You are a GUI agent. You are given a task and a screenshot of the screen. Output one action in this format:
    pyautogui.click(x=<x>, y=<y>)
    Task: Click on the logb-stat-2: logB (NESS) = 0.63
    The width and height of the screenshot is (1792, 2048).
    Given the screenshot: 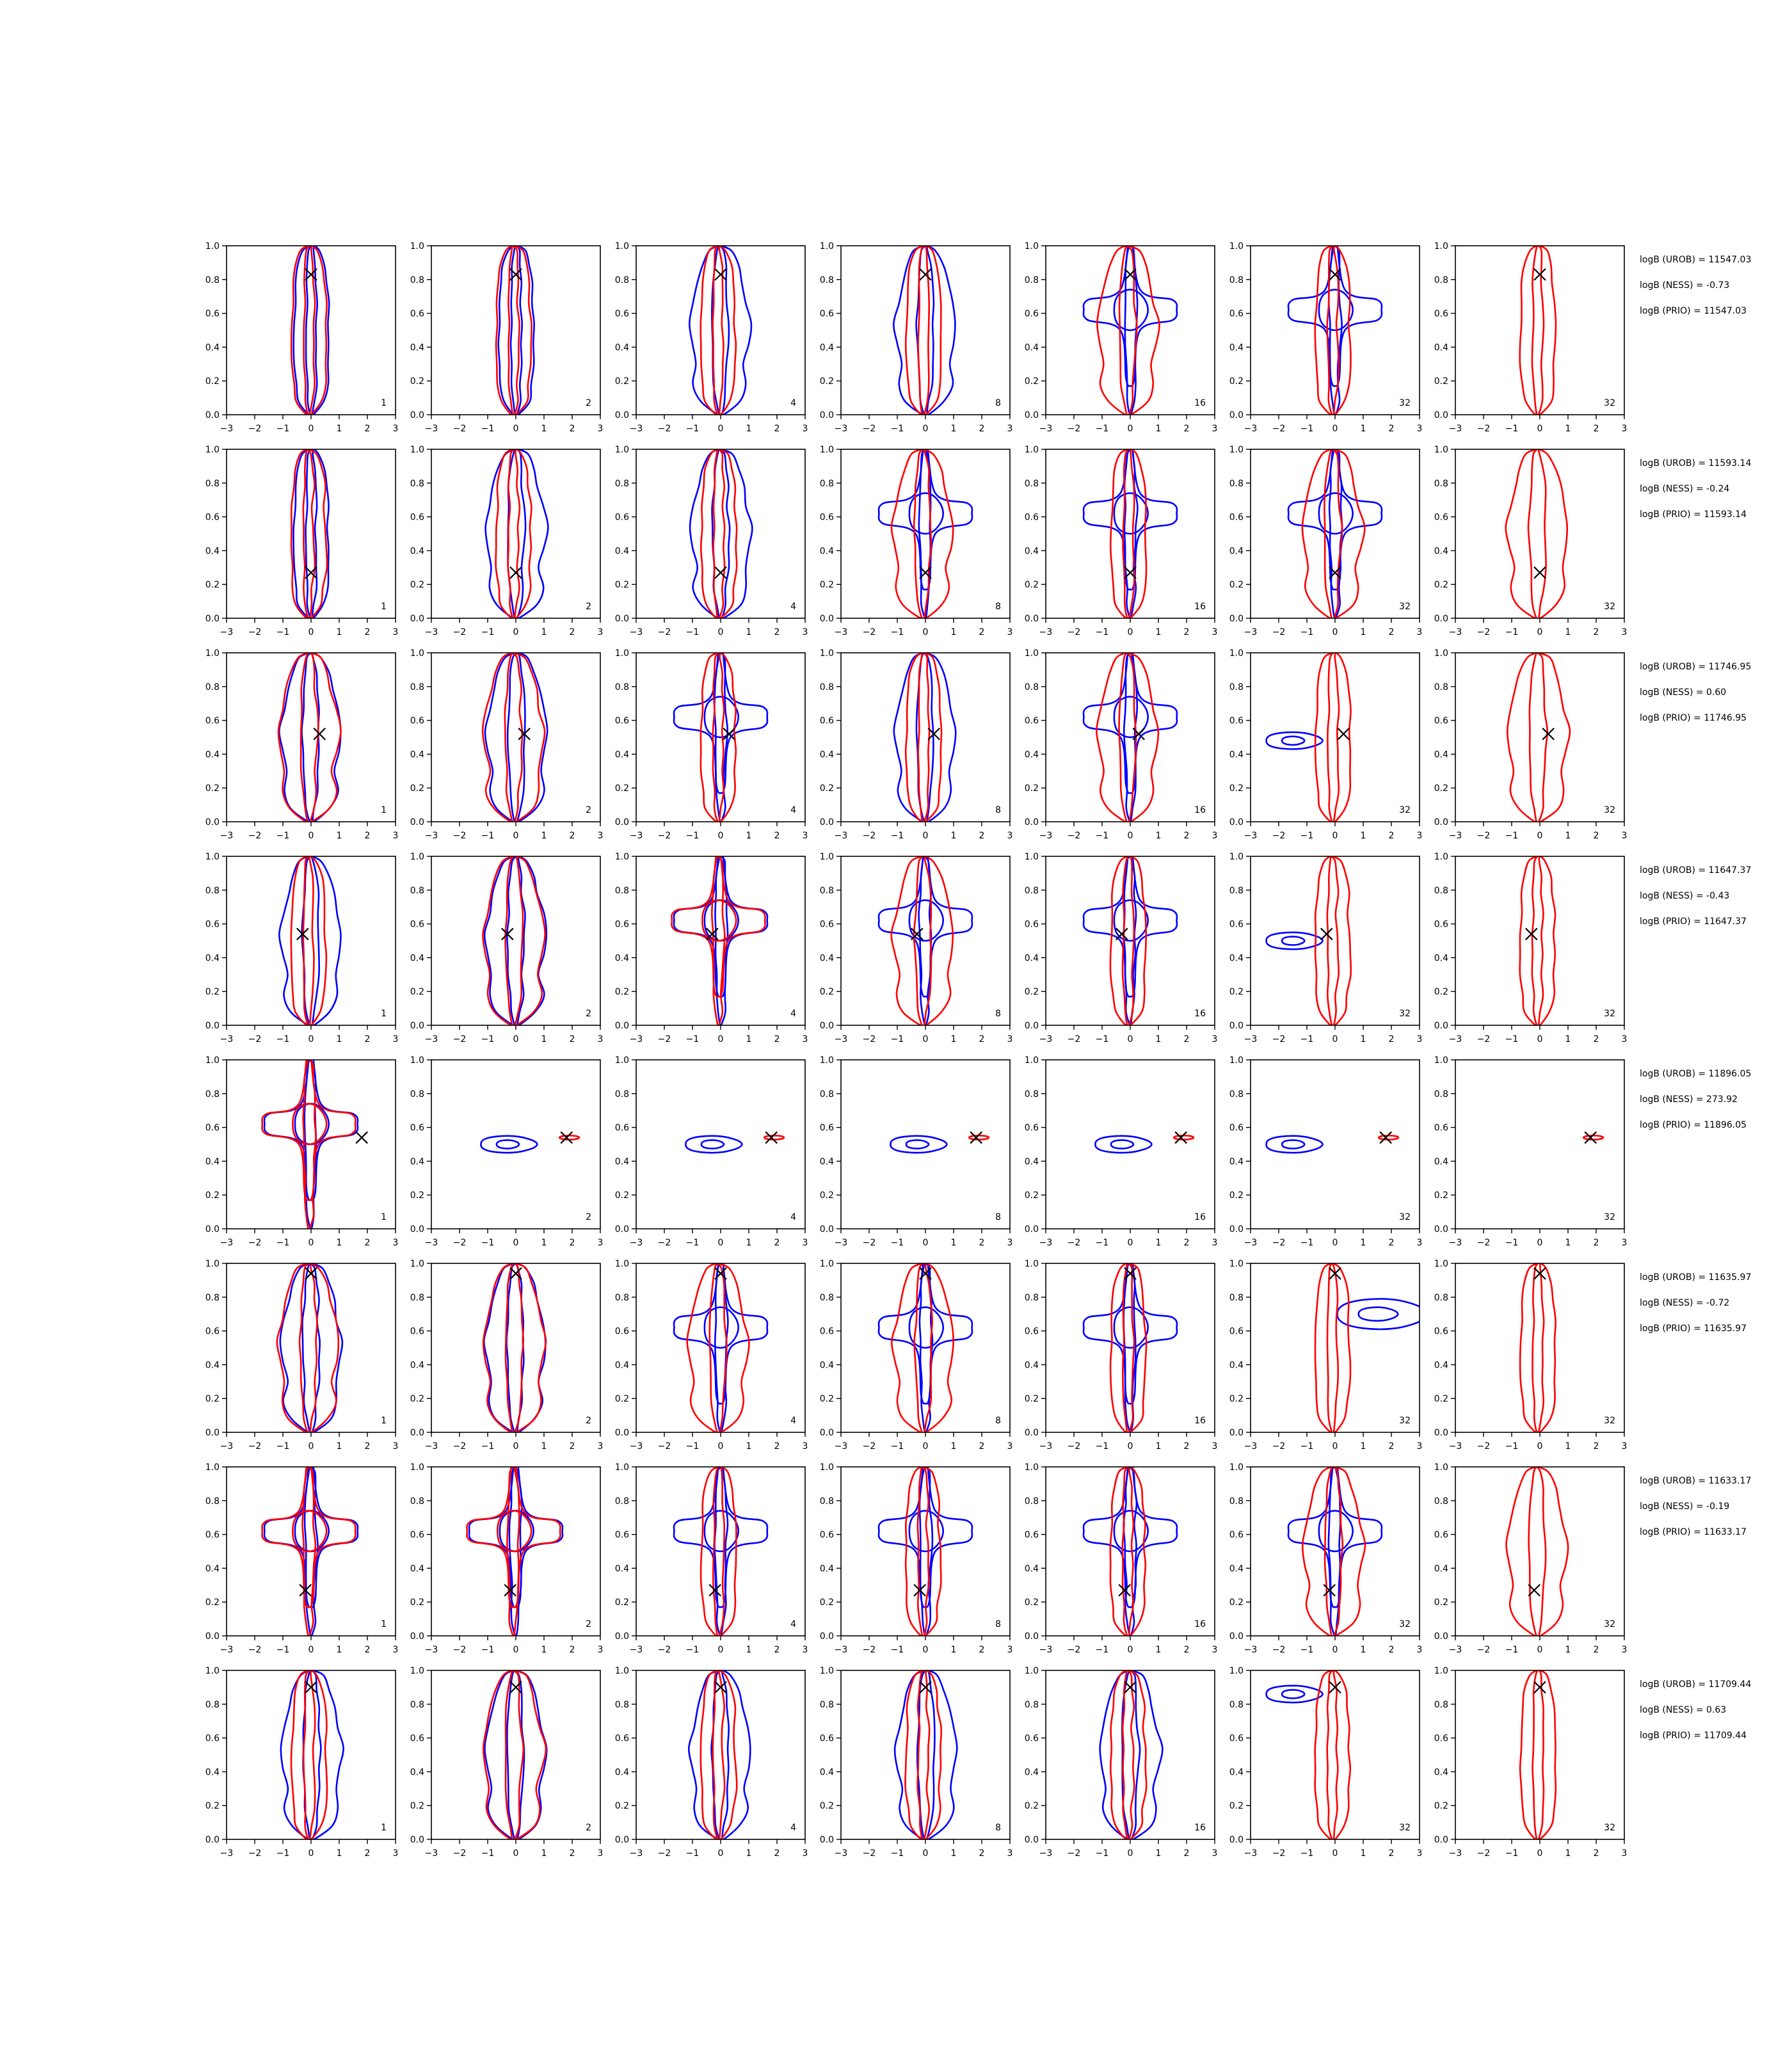 What is the action you would take?
    pyautogui.click(x=1683, y=1710)
    